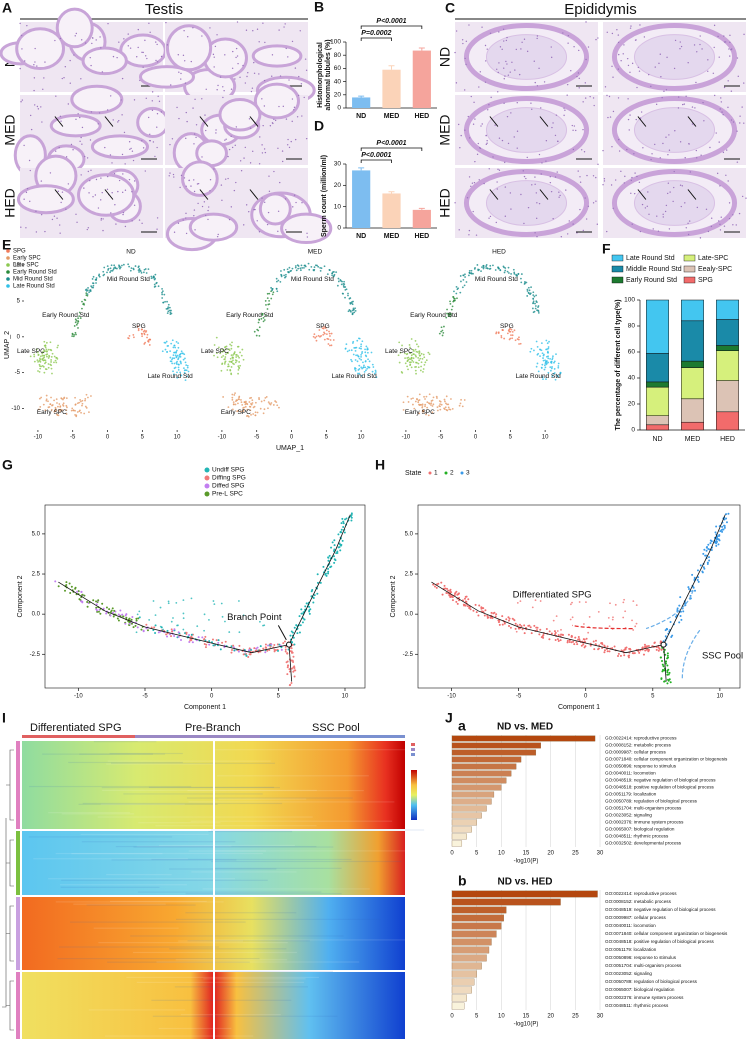 The height and width of the screenshot is (1050, 752). Describe the element at coordinates (128, 279) in the screenshot. I see `cluster-label: Mid Round Std` at that location.